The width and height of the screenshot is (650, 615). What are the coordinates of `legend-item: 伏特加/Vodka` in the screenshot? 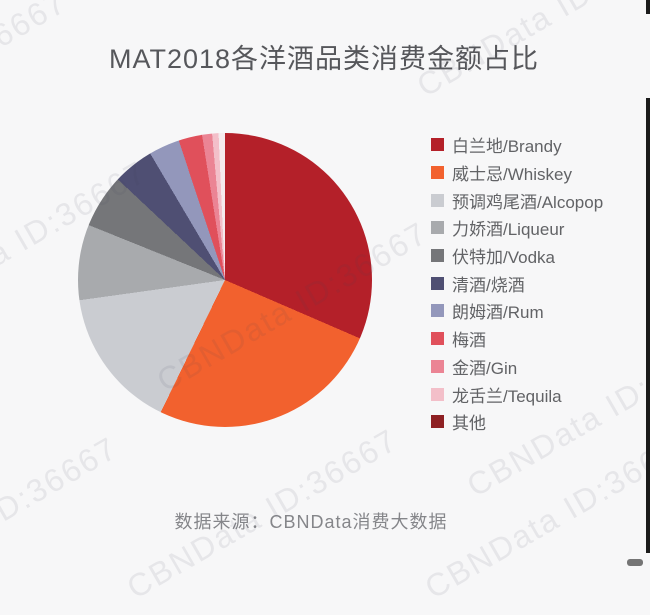 It's located at (517, 256).